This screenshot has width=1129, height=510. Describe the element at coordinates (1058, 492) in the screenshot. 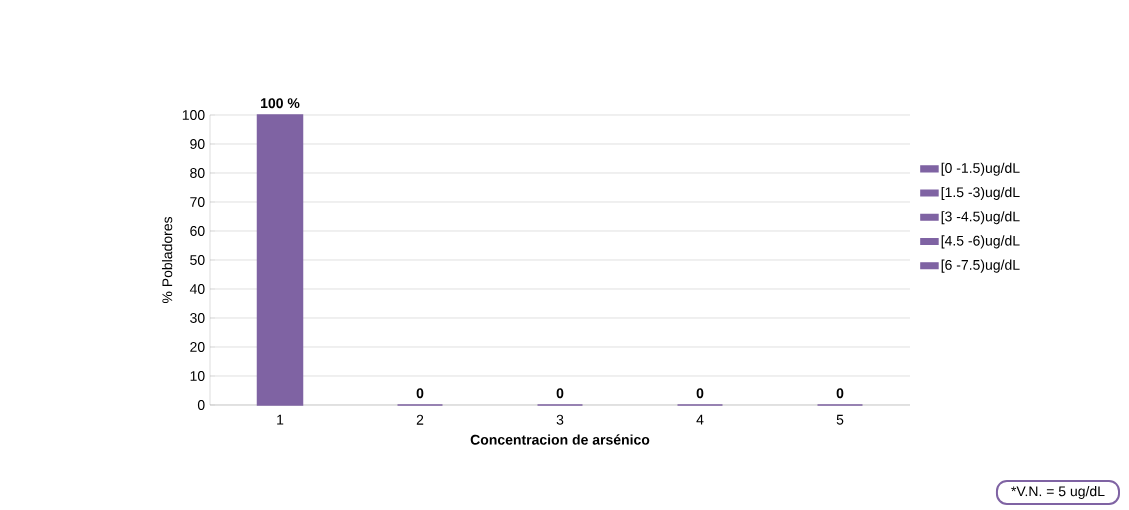

I see `text: *V.N. = 5 ug/dL` at that location.